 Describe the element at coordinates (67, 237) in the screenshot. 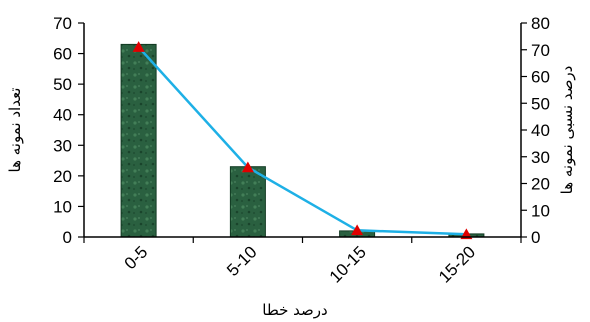

I see `left-tick-label: 0` at that location.